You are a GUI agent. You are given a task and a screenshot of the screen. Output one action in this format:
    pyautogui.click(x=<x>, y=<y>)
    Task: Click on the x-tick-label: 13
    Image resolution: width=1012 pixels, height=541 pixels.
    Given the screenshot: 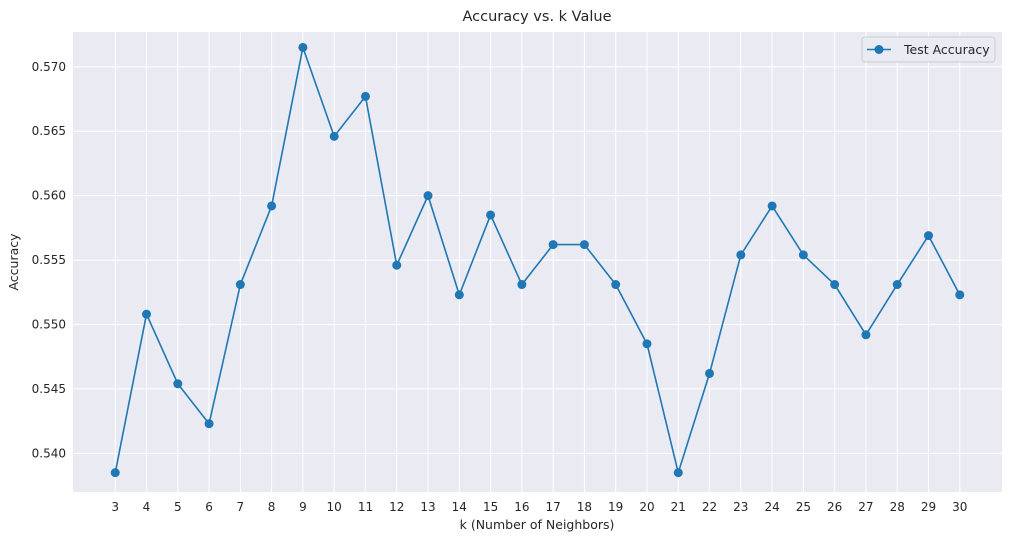 What is the action you would take?
    pyautogui.click(x=427, y=507)
    